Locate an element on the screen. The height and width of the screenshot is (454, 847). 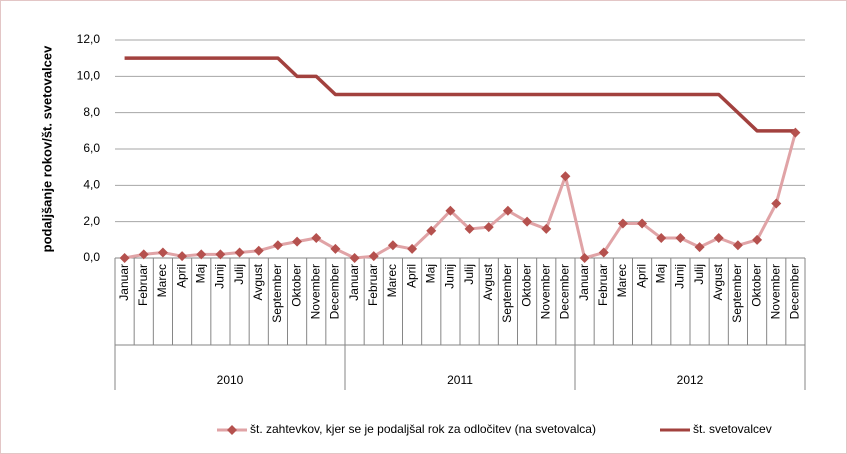
legend-label: št. svetovalcev is located at coordinates (732, 429).